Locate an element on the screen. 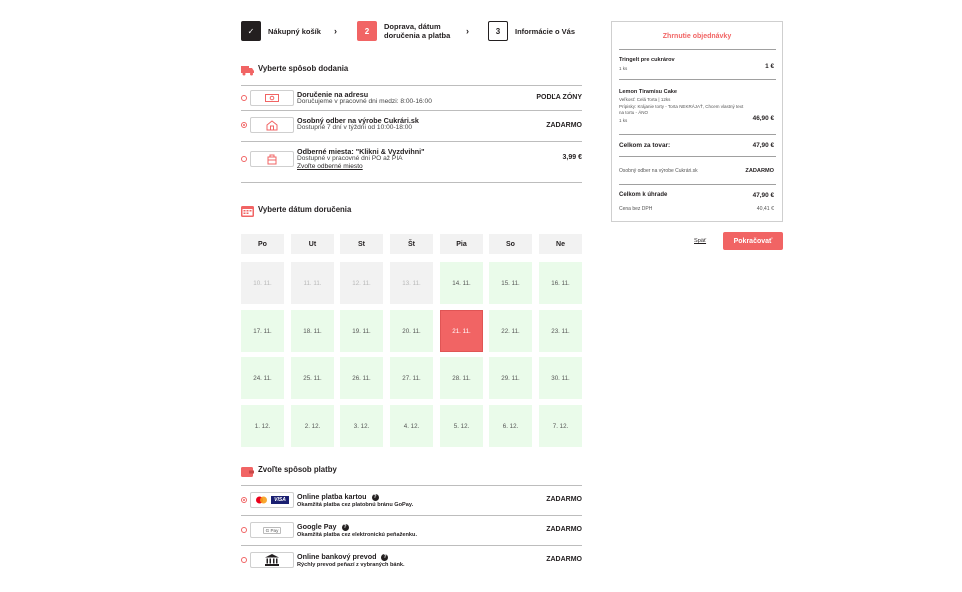 The height and width of the screenshot is (592, 962). choose-pickup-point-link: Zvoľte odberné miesto is located at coordinates (330, 166).